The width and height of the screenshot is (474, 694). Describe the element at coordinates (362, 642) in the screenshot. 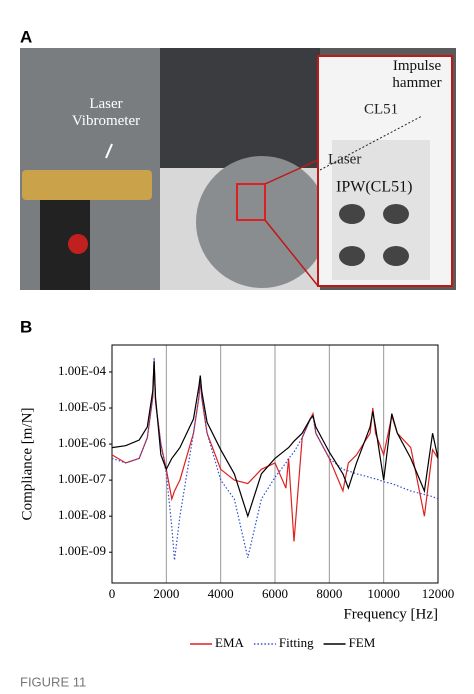

I see `legend-label: FEM` at that location.